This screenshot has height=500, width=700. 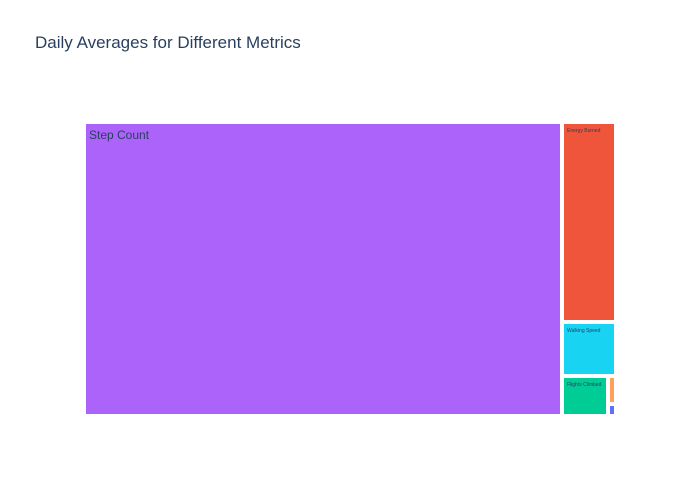 What do you see at coordinates (589, 349) in the screenshot?
I see `tile-walking-speed` at bounding box center [589, 349].